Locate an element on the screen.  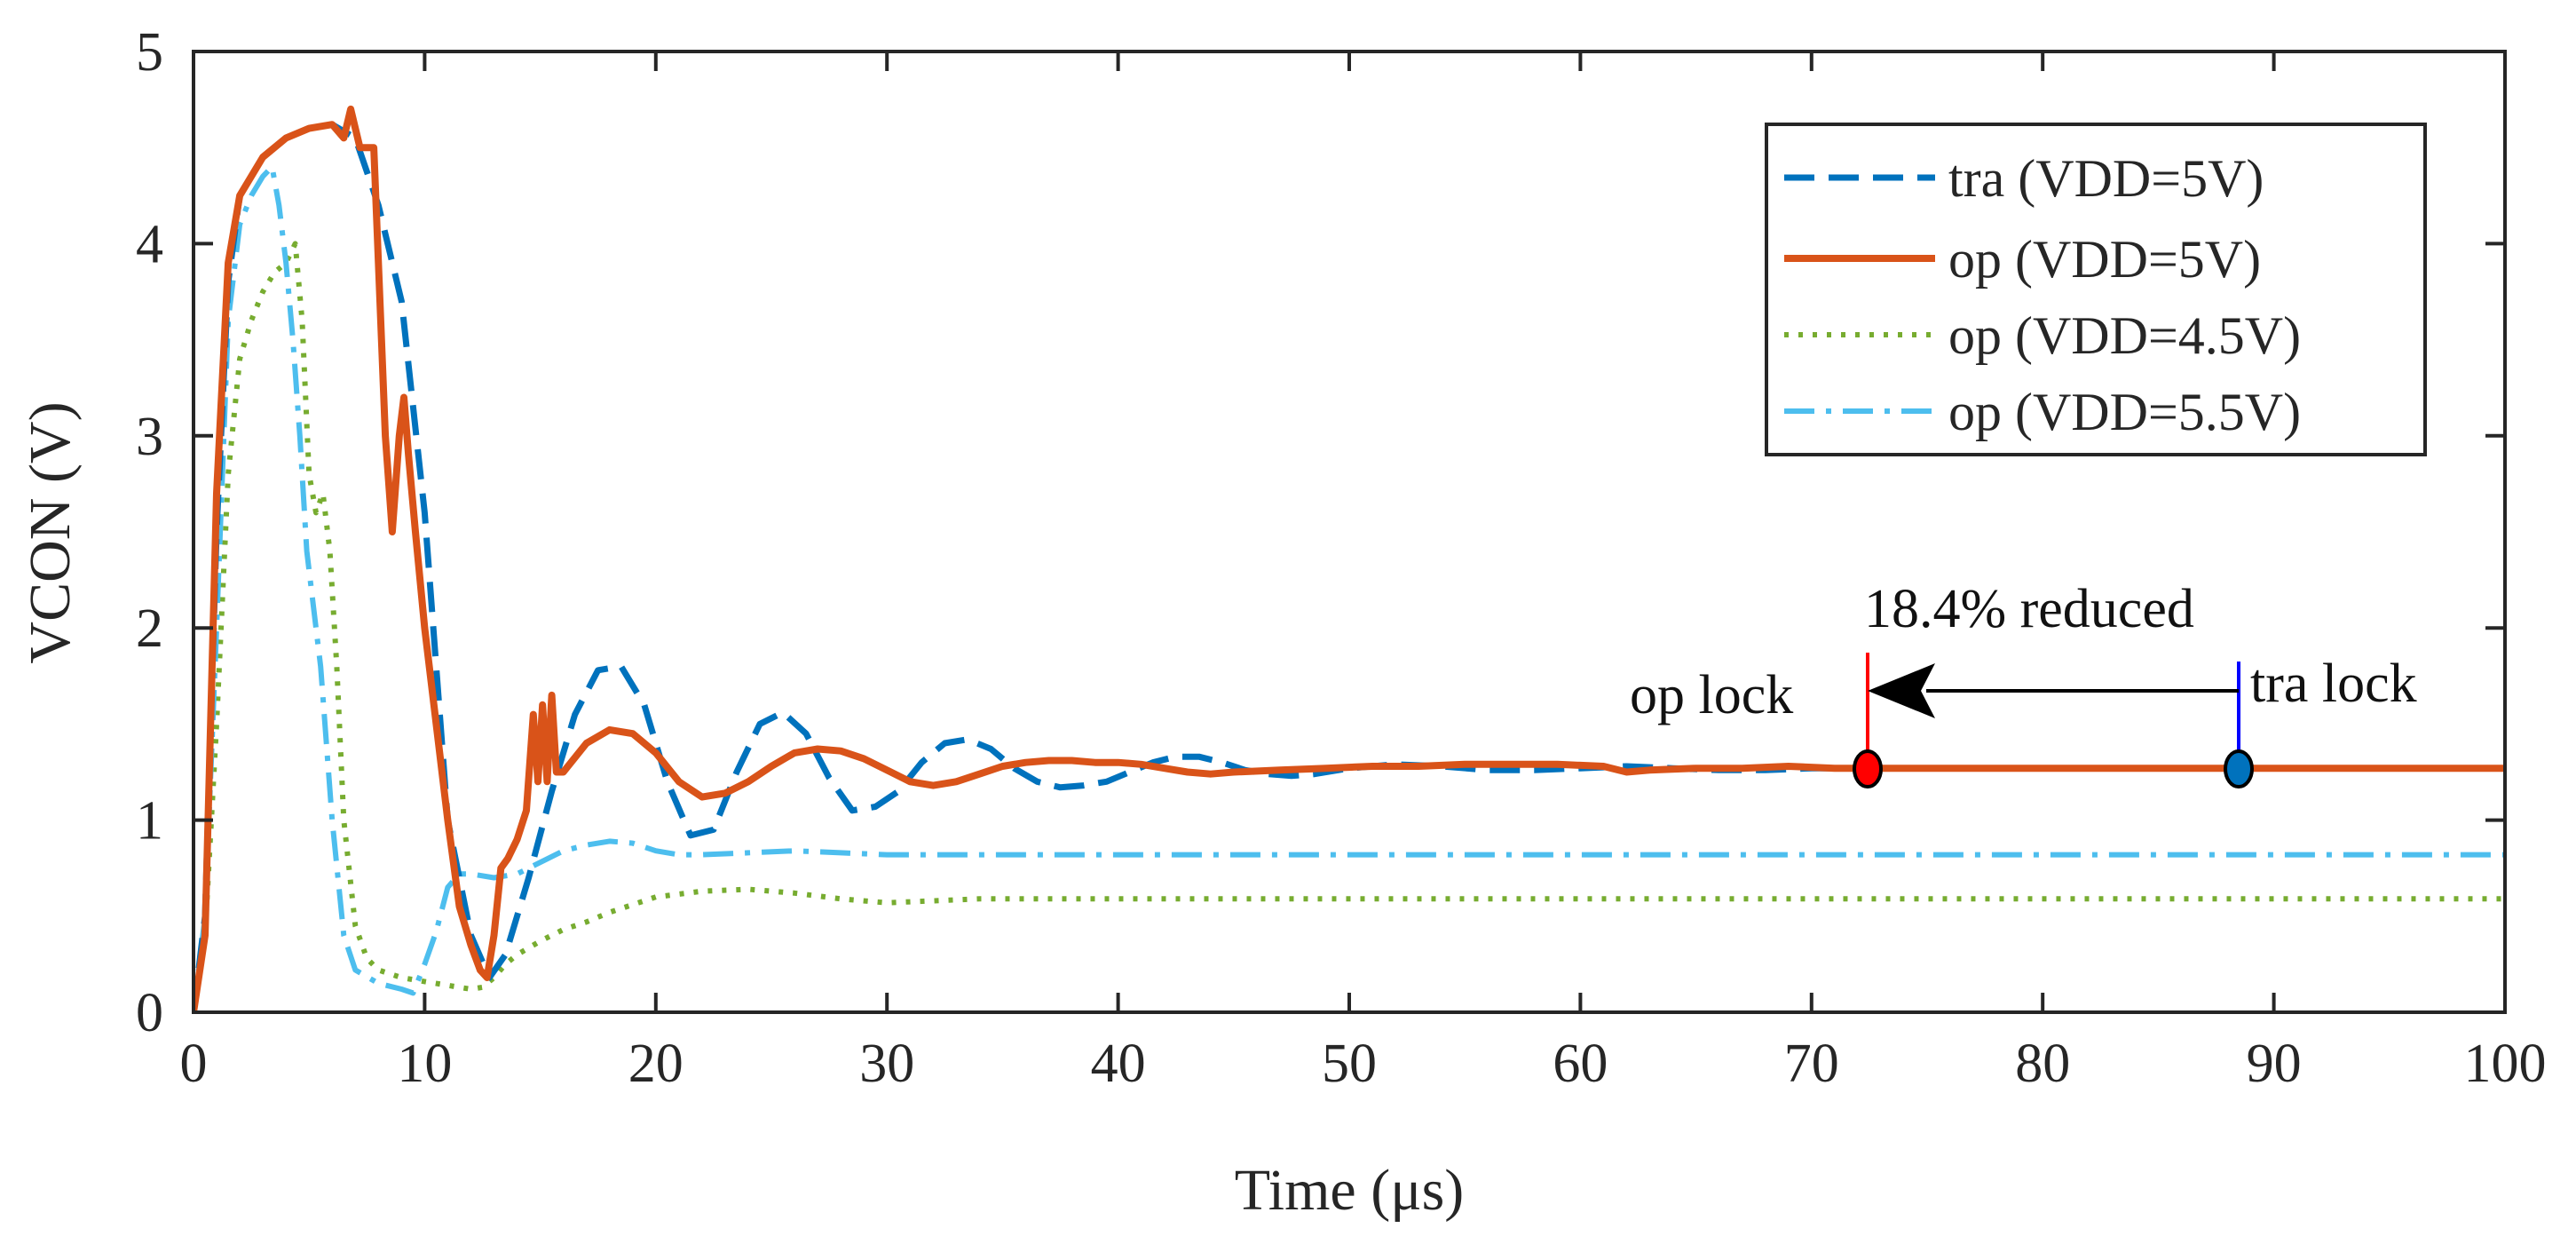
x-tick-label: 50 is located at coordinates (1349, 1064).